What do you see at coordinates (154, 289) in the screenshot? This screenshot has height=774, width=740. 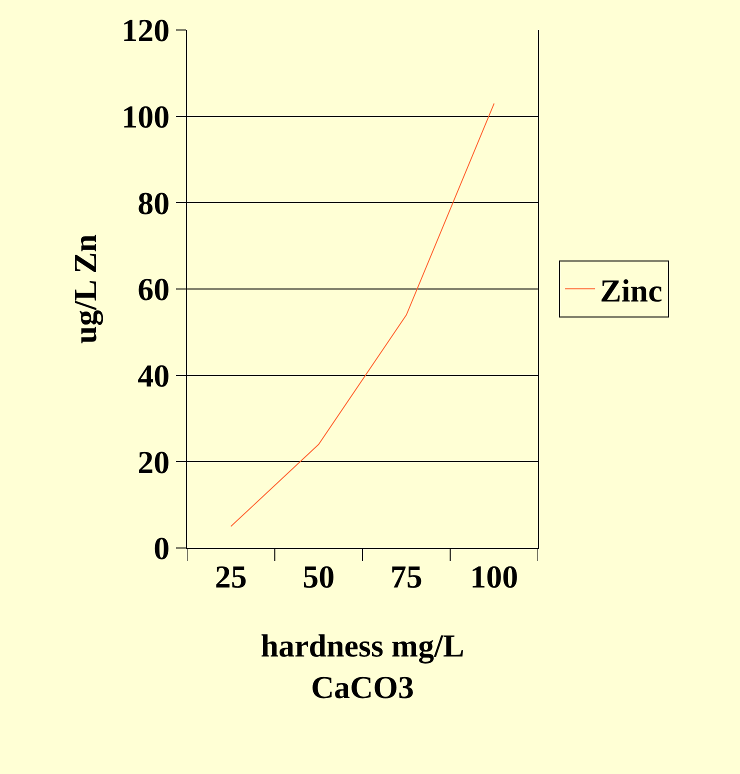 I see `y-tick-label: 60` at bounding box center [154, 289].